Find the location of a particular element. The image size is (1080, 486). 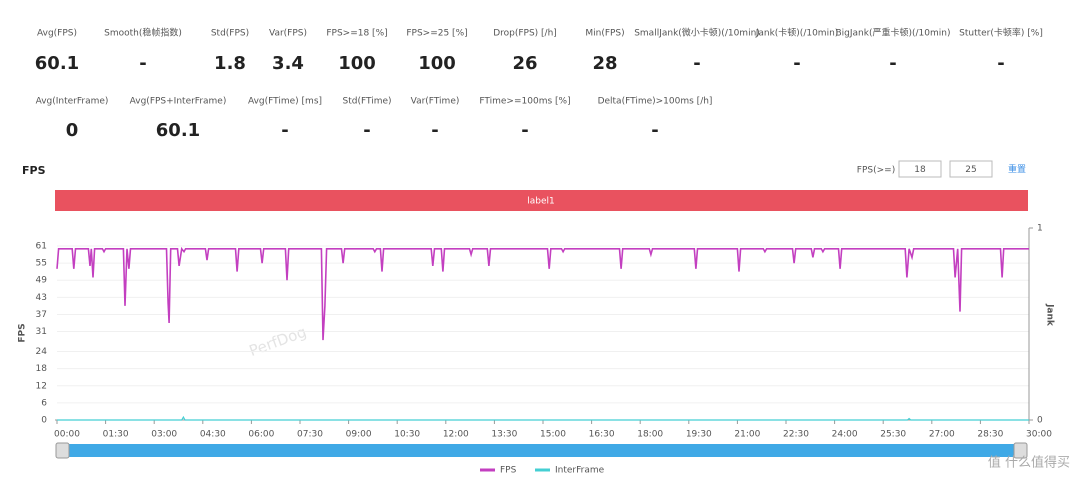

stat-value: 3.4 is located at coordinates (288, 63).